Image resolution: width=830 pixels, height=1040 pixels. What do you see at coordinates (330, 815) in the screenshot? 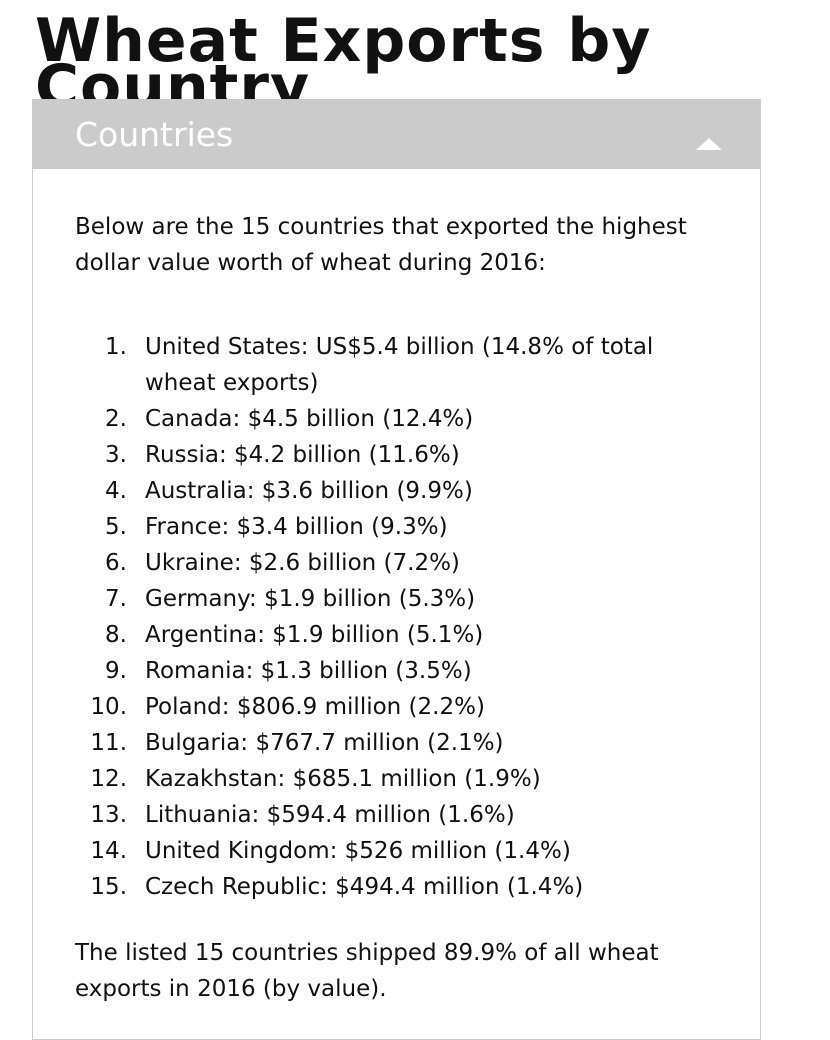
I see `item-text: Lithuania: $594.4 million (1.6%)` at bounding box center [330, 815].